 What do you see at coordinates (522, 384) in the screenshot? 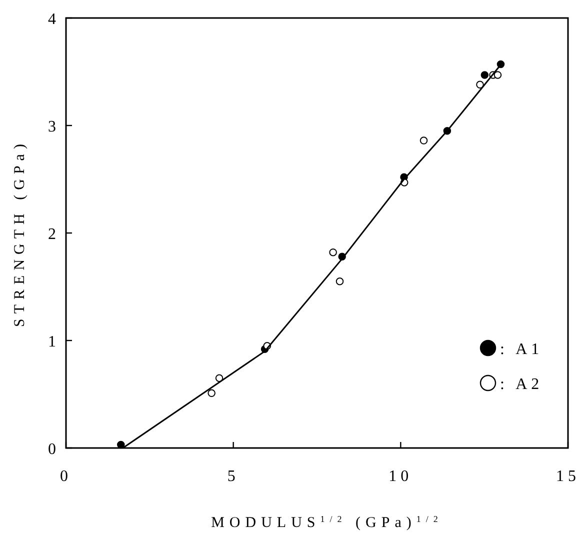
I see `legend-label: : A2` at bounding box center [522, 384].